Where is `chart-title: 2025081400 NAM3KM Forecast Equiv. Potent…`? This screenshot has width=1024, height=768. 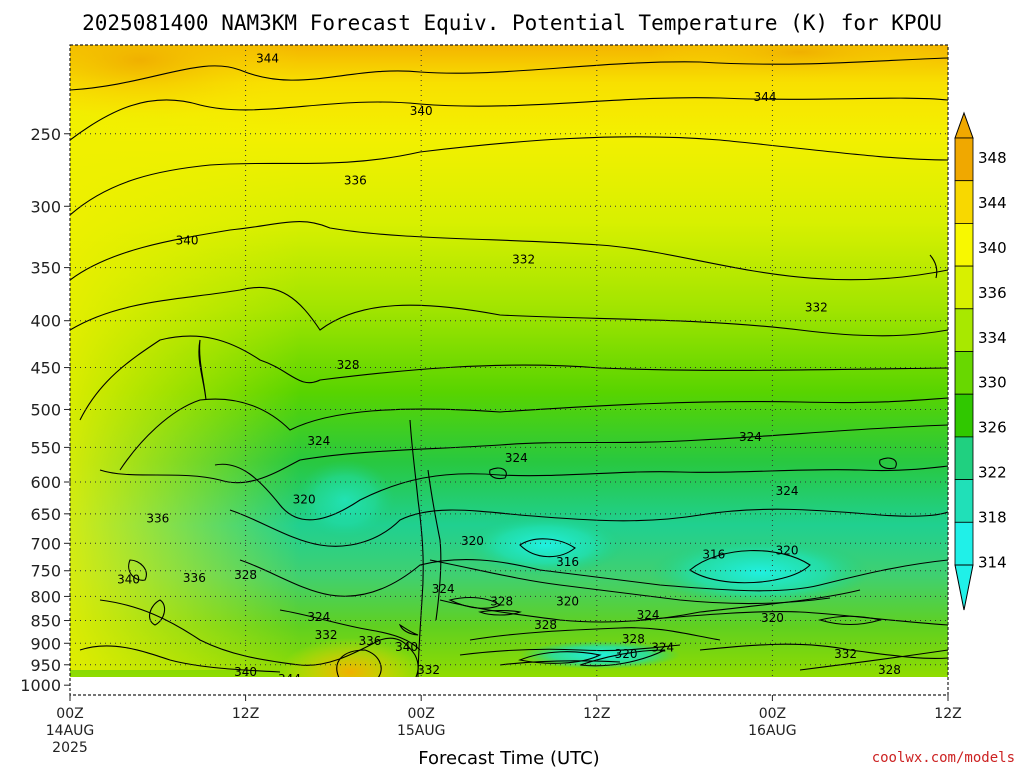 chart-title: 2025081400 NAM3KM Forecast Equiv. Potent… is located at coordinates (512, 23).